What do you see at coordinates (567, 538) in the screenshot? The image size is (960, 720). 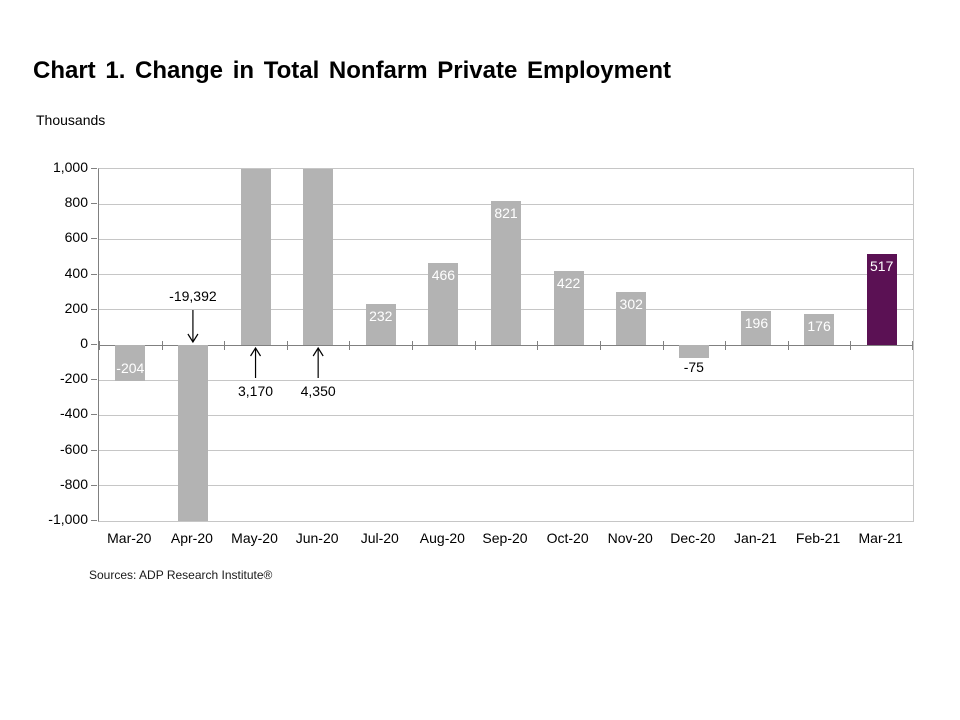 I see `x-axis-label: Oct-20` at bounding box center [567, 538].